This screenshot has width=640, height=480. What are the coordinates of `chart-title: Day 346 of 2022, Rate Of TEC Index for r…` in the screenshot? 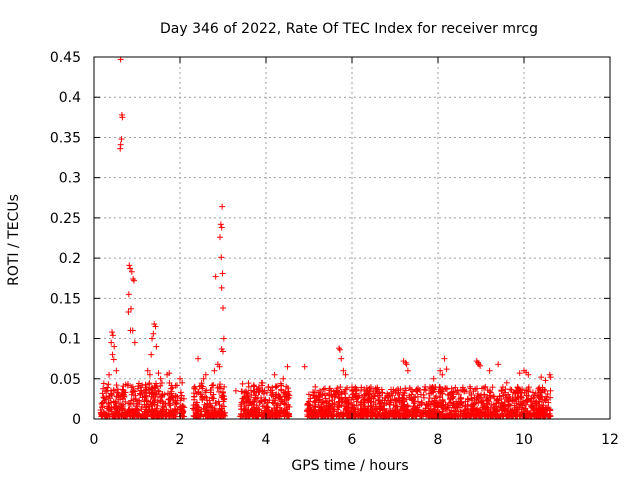 It's located at (349, 29).